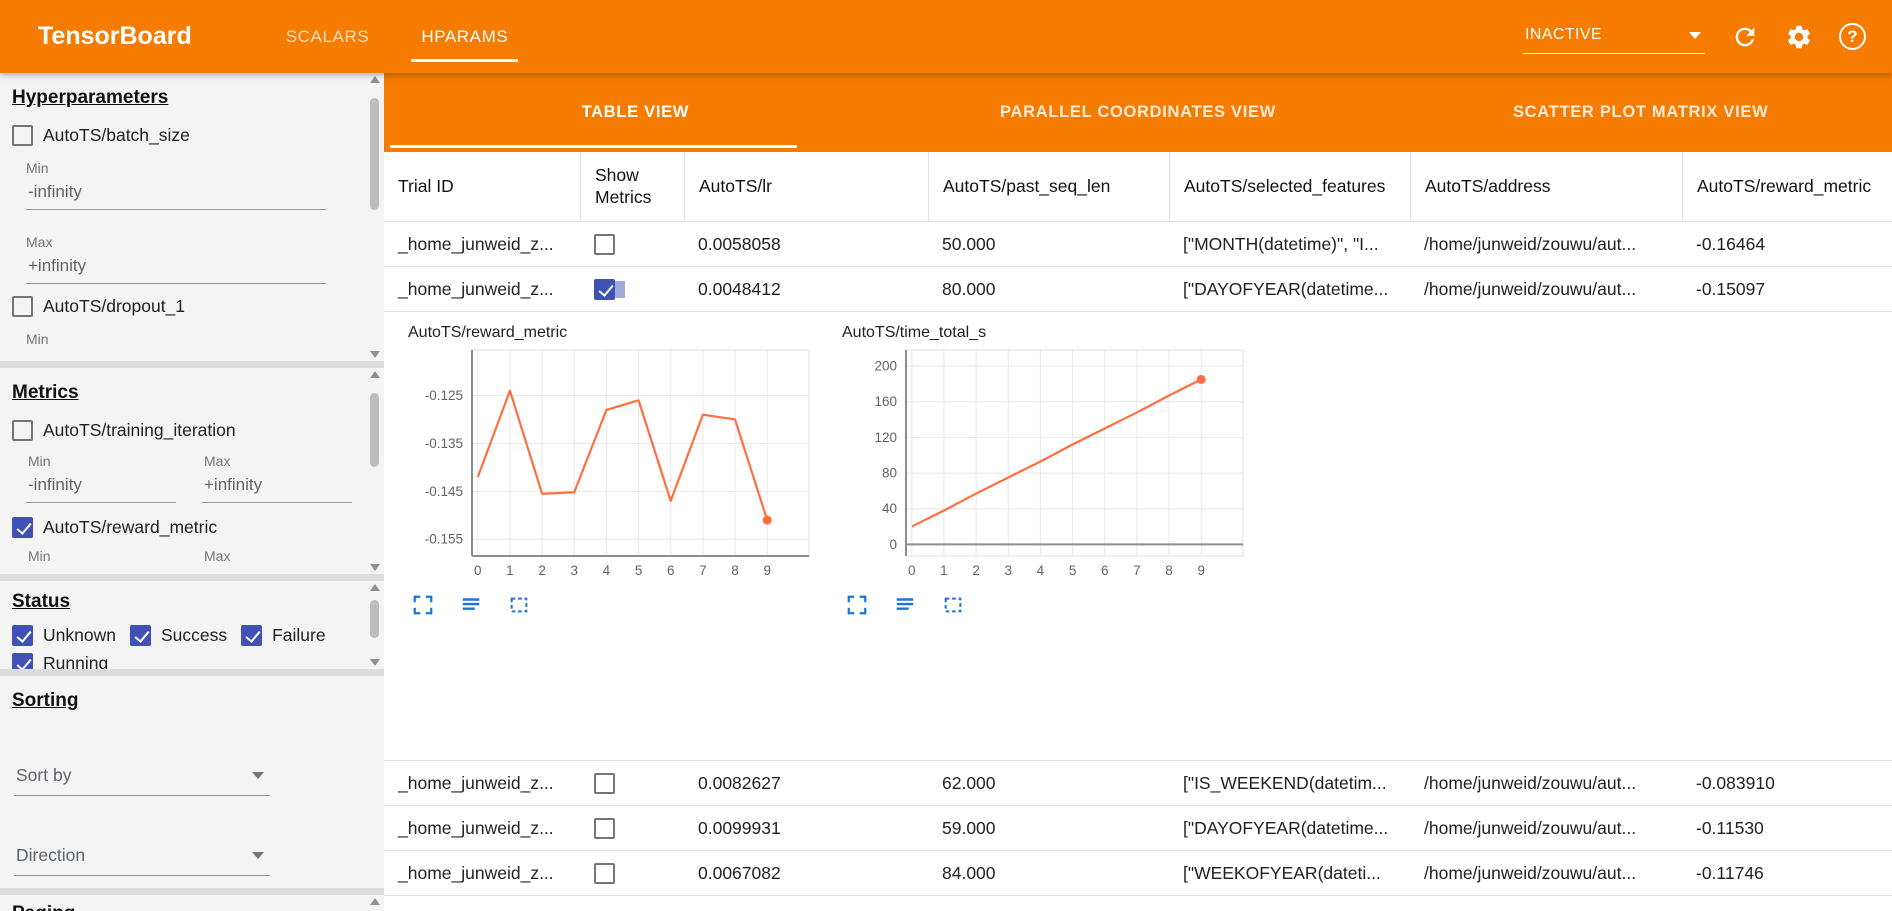 This screenshot has height=911, width=1892. What do you see at coordinates (444, 395) in the screenshot?
I see `svg-text: -0.125` at bounding box center [444, 395].